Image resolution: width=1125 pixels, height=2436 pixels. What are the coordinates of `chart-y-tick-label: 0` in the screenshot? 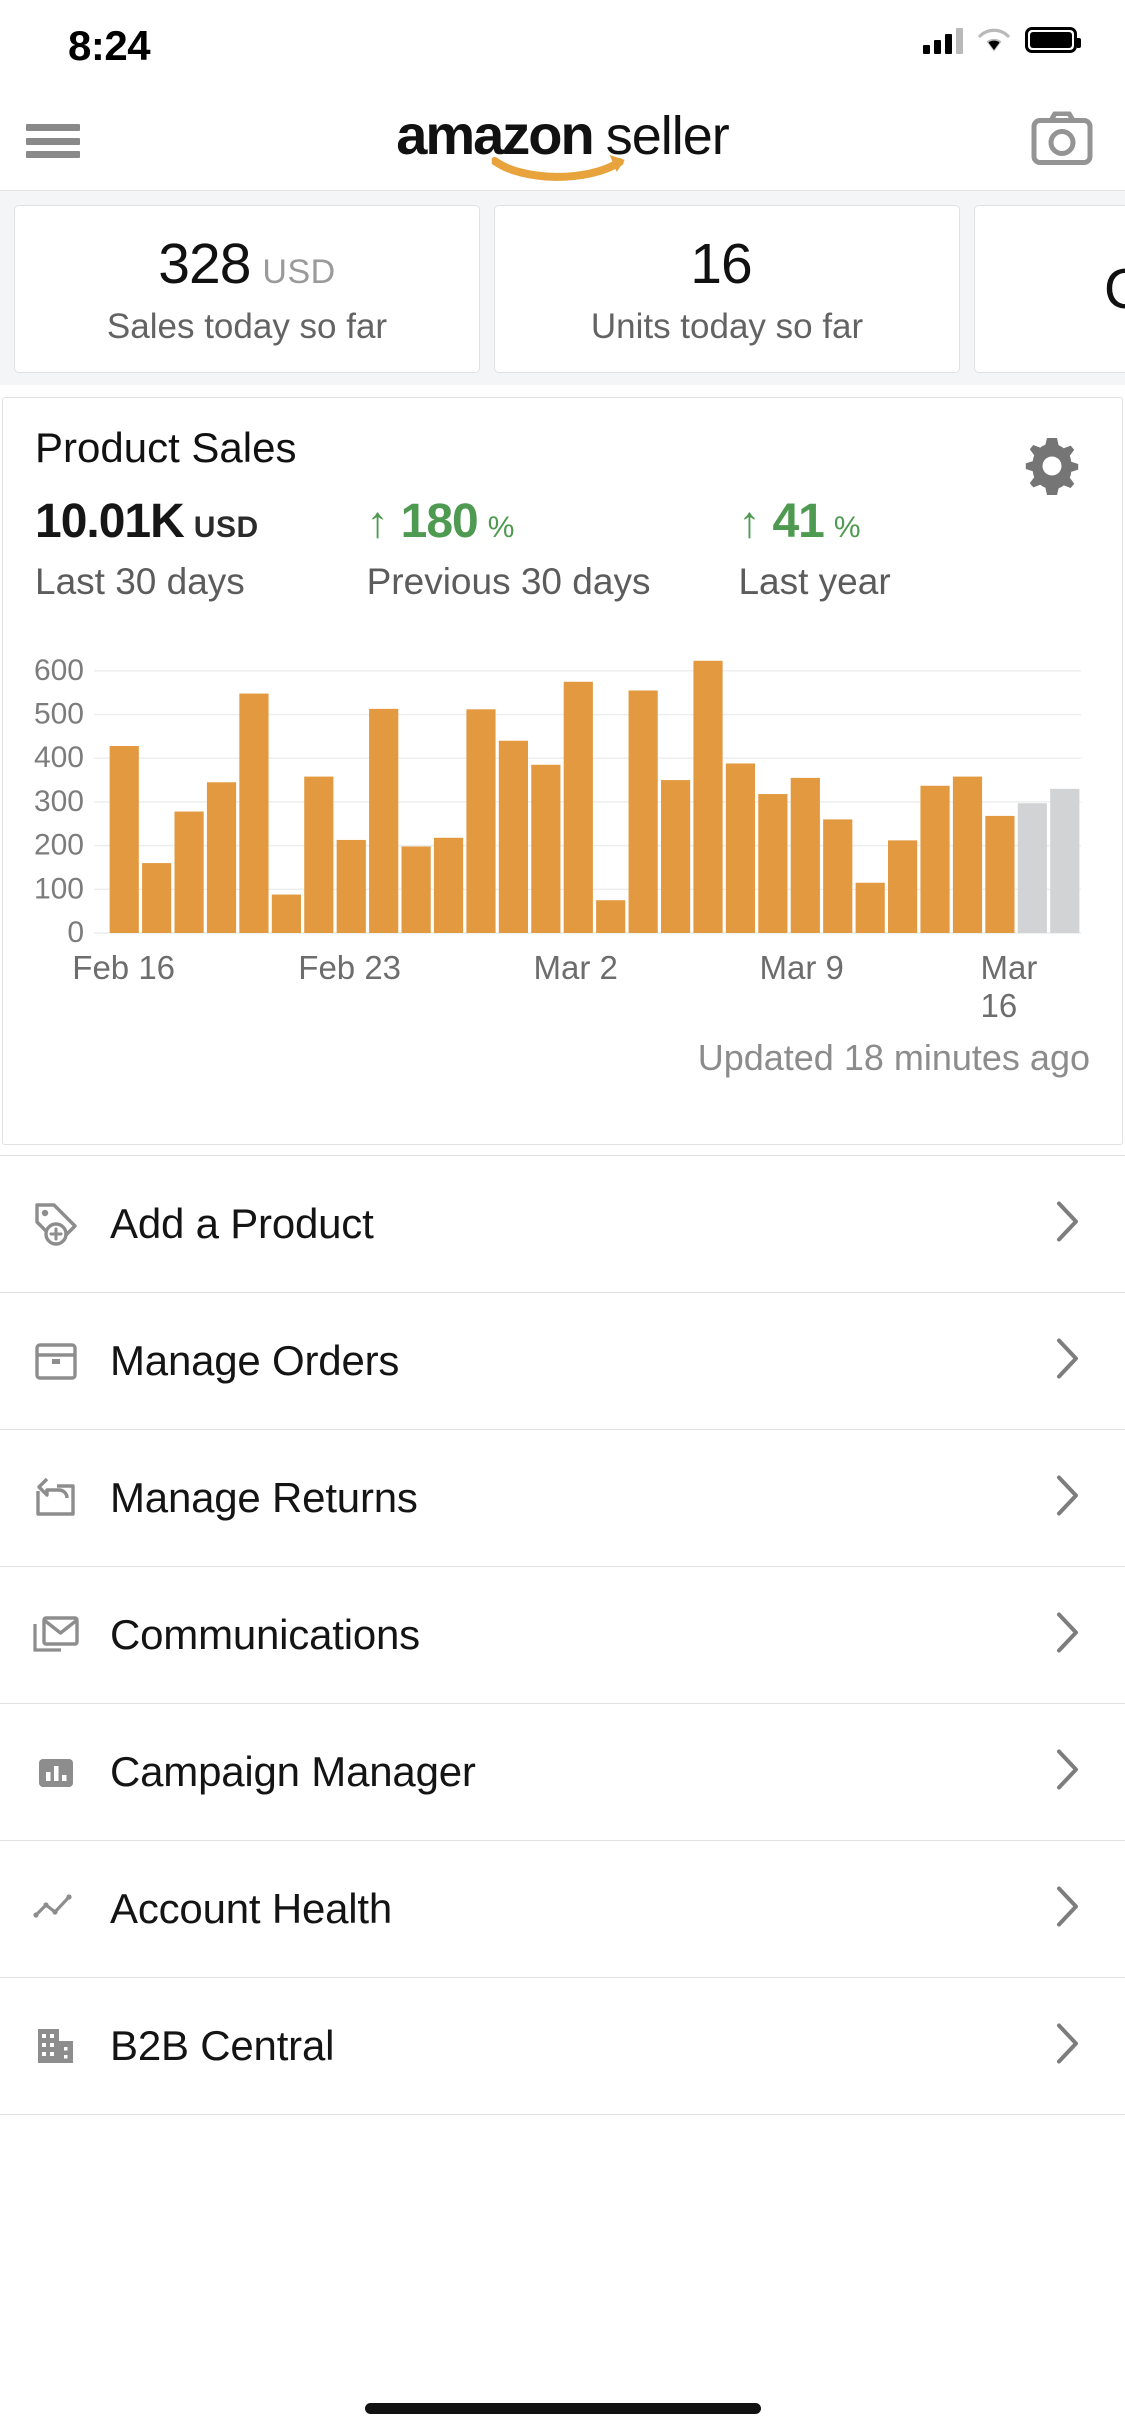 It's located at (75, 929).